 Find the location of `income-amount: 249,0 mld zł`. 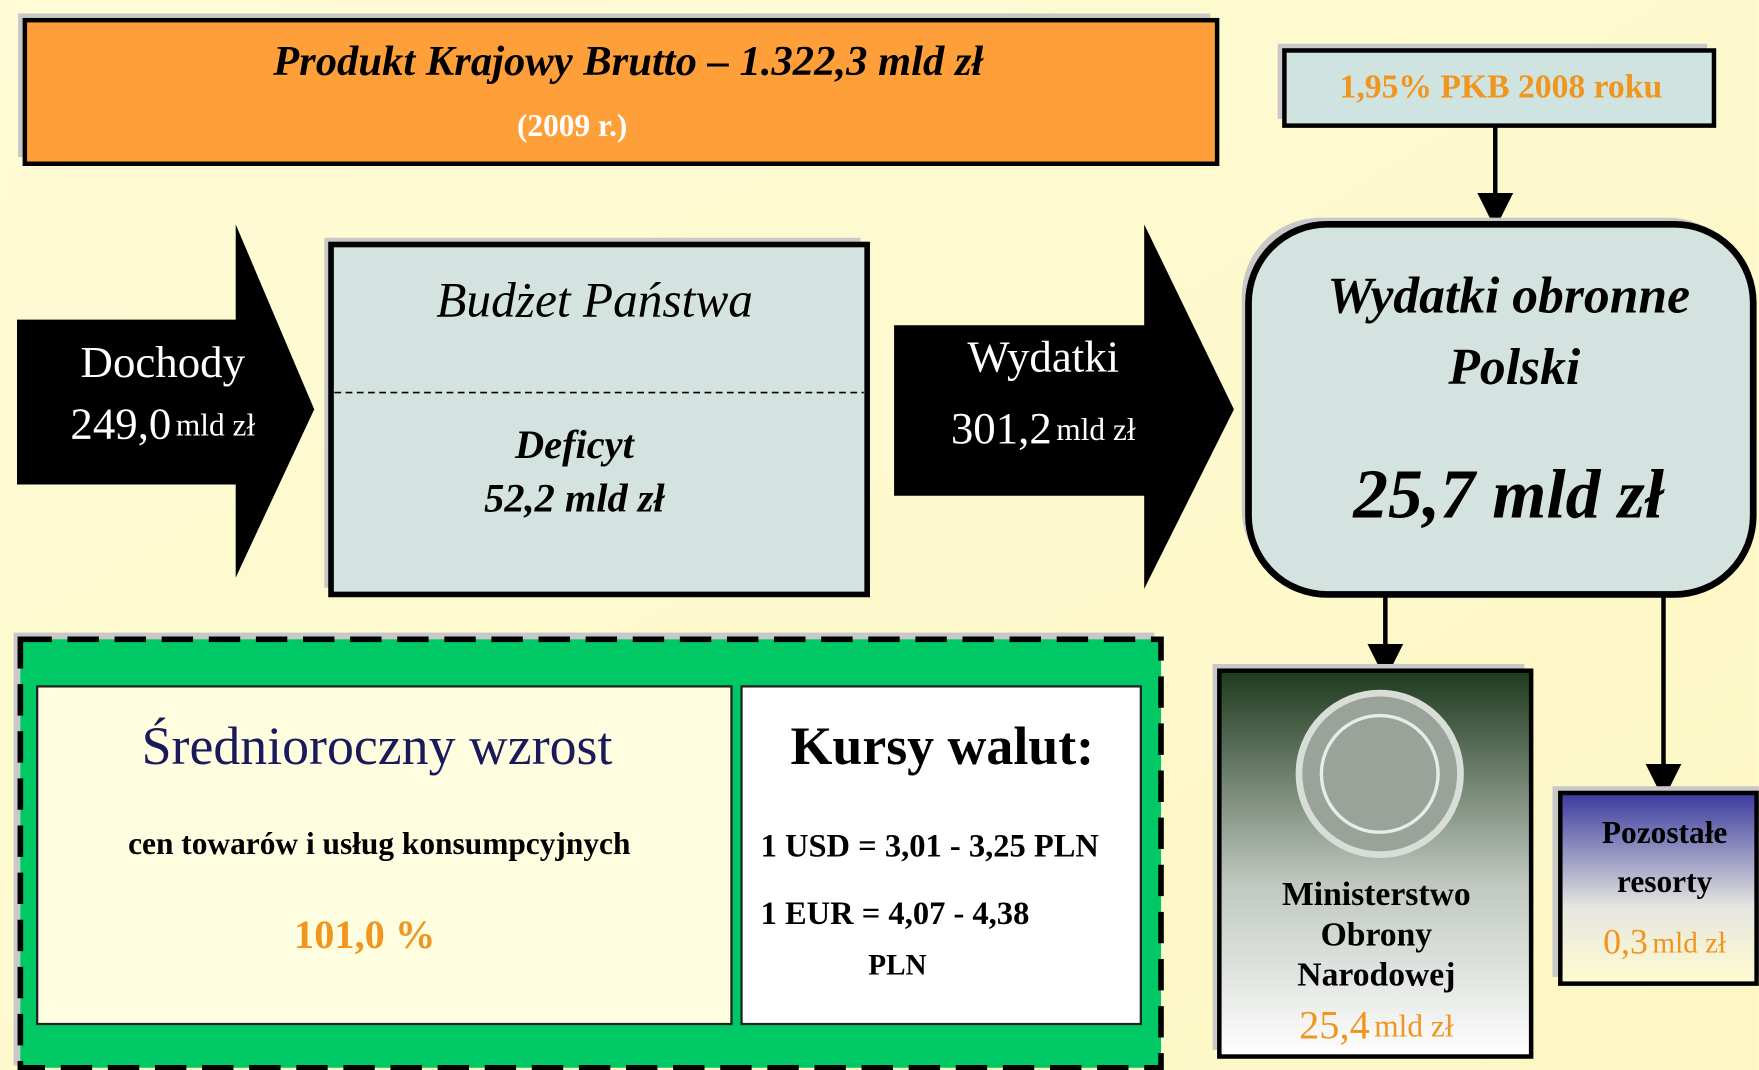

income-amount: 249,0 mld zł is located at coordinates (162, 424).